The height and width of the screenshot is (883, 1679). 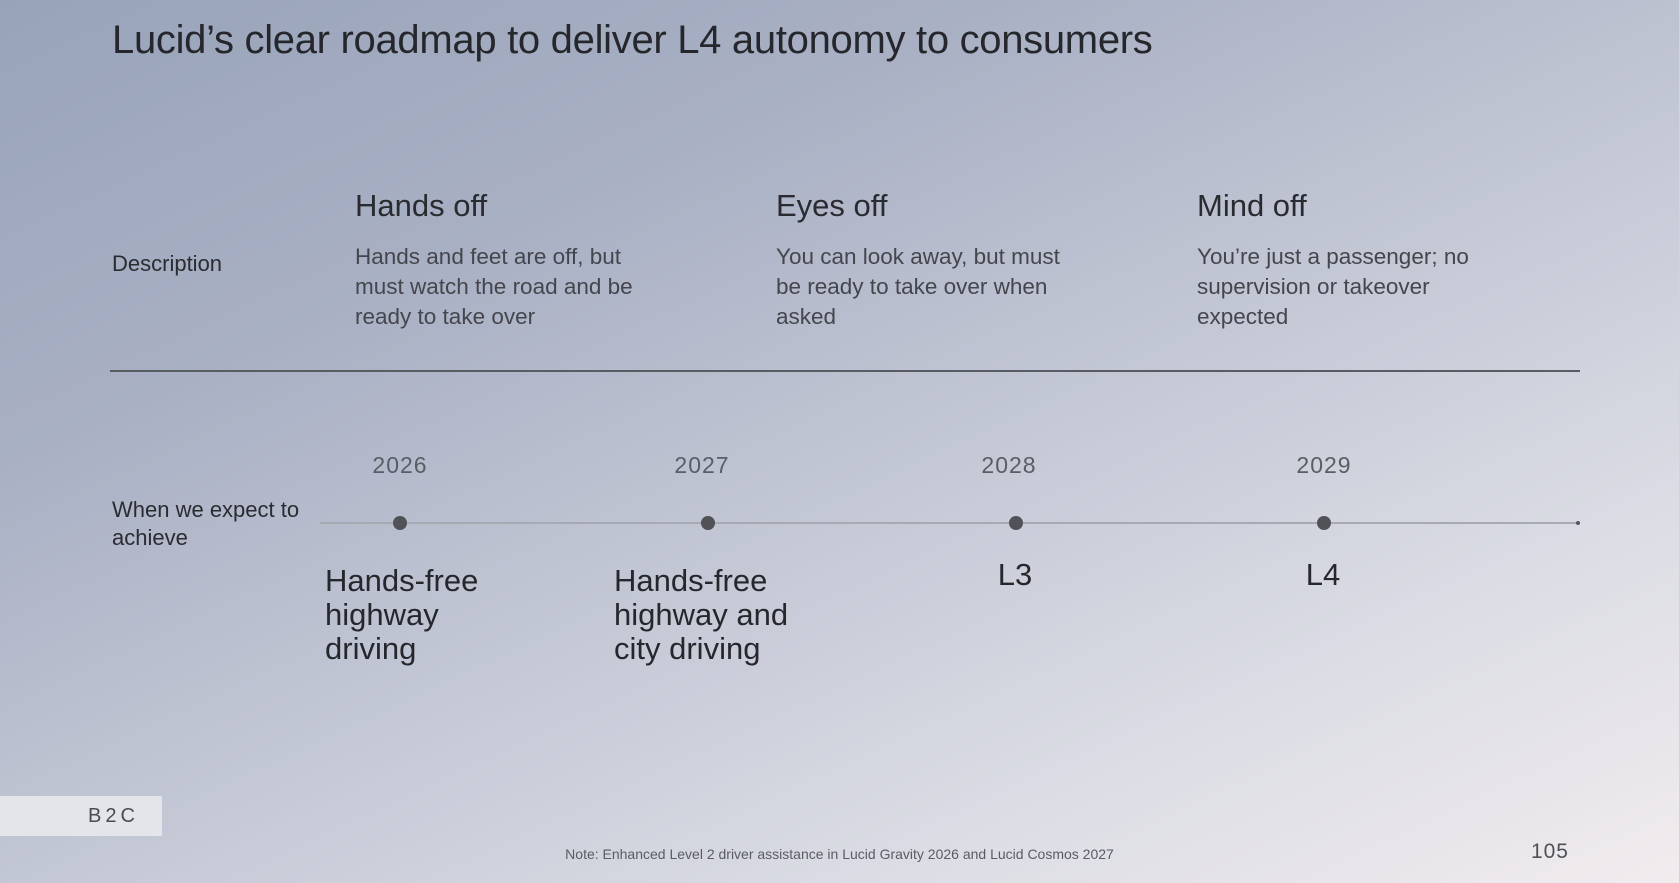 I want to click on milestone-year-2027: 2027, so click(x=702, y=465).